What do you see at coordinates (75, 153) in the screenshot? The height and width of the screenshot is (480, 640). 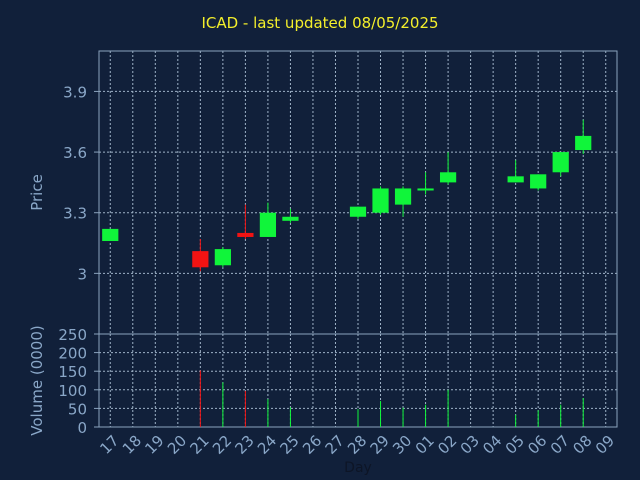 I see `price-tick-label: 3.6` at bounding box center [75, 153].